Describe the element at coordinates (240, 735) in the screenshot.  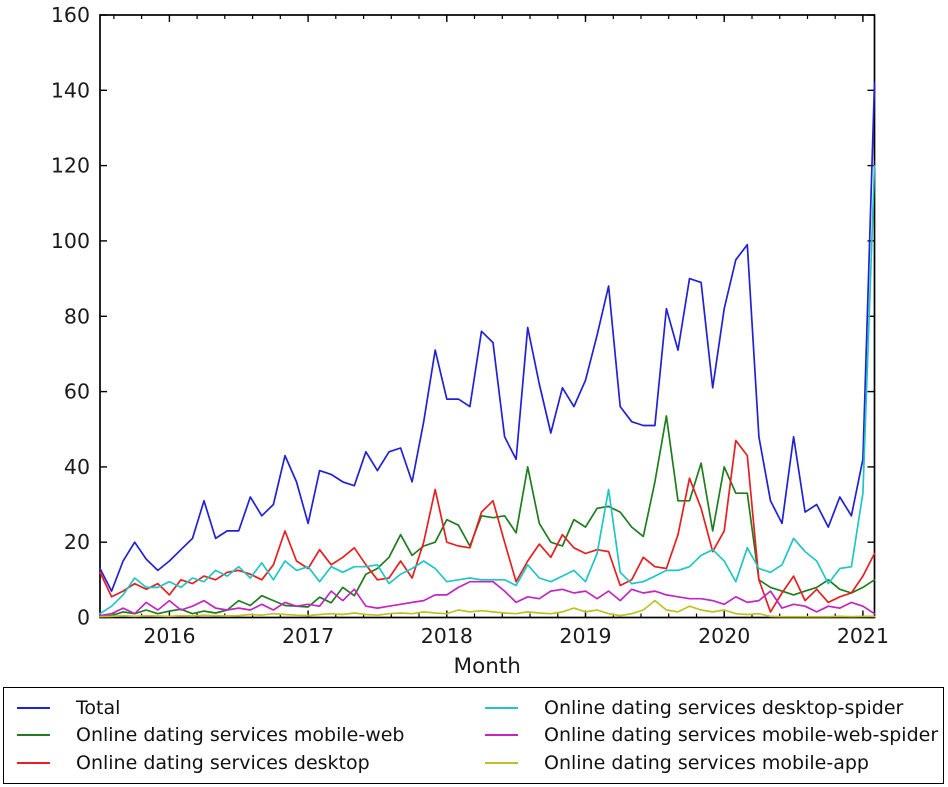
I see `legend-item-label: Online dating services mobile-web` at that location.